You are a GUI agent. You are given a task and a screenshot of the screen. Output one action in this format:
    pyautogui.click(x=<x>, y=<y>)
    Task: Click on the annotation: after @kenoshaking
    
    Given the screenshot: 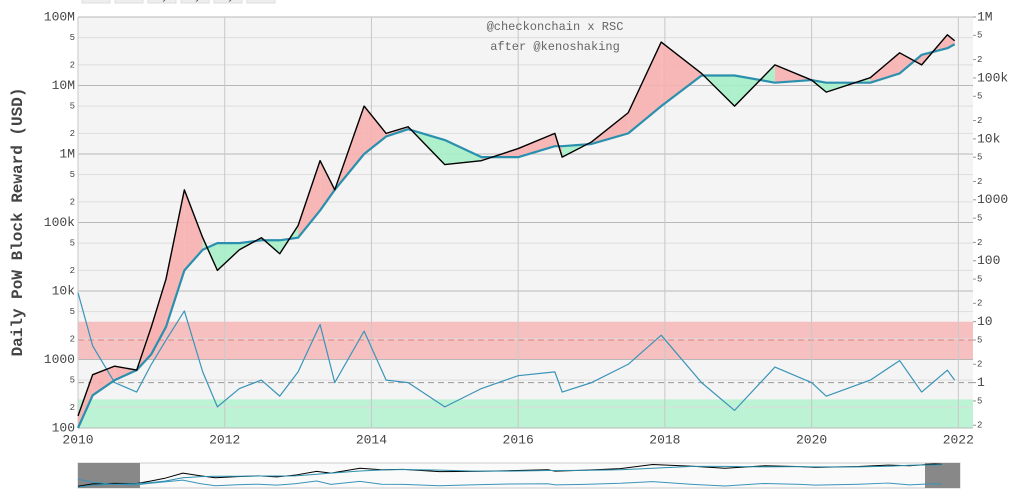 What is the action you would take?
    pyautogui.click(x=555, y=47)
    